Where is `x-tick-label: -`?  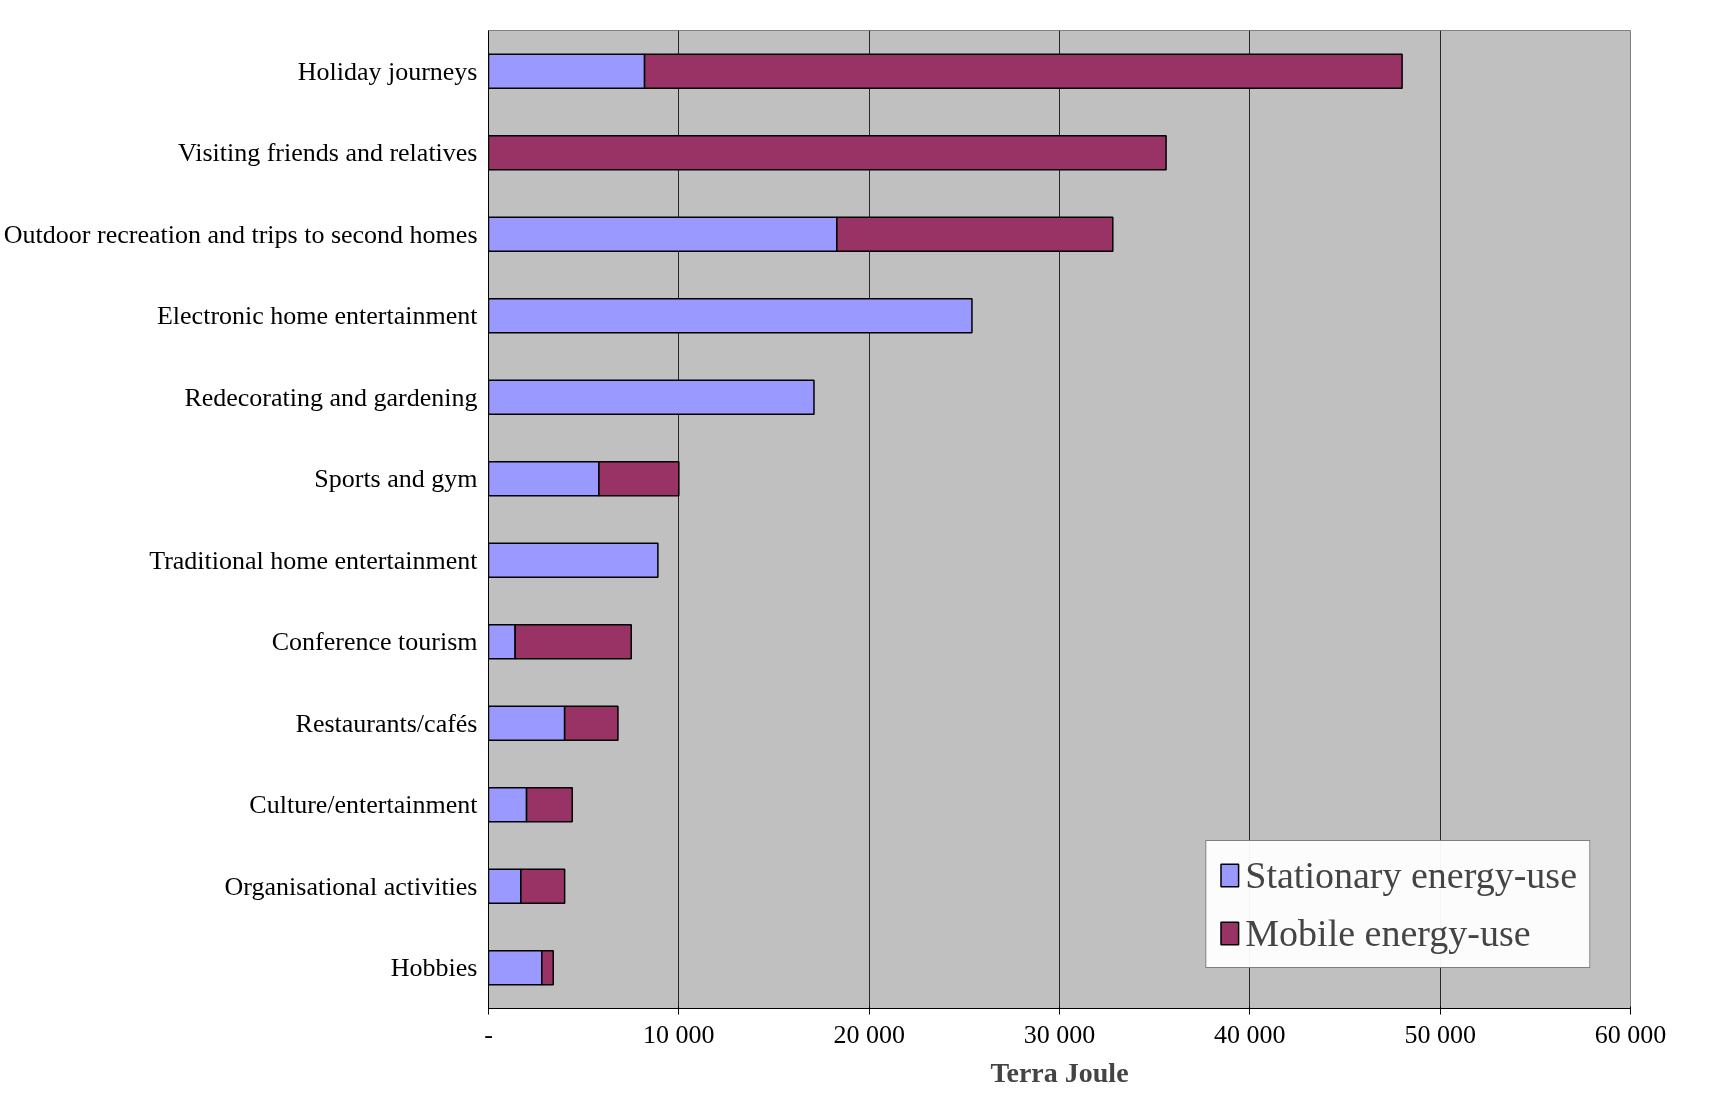
x-tick-label: - is located at coordinates (488, 1034).